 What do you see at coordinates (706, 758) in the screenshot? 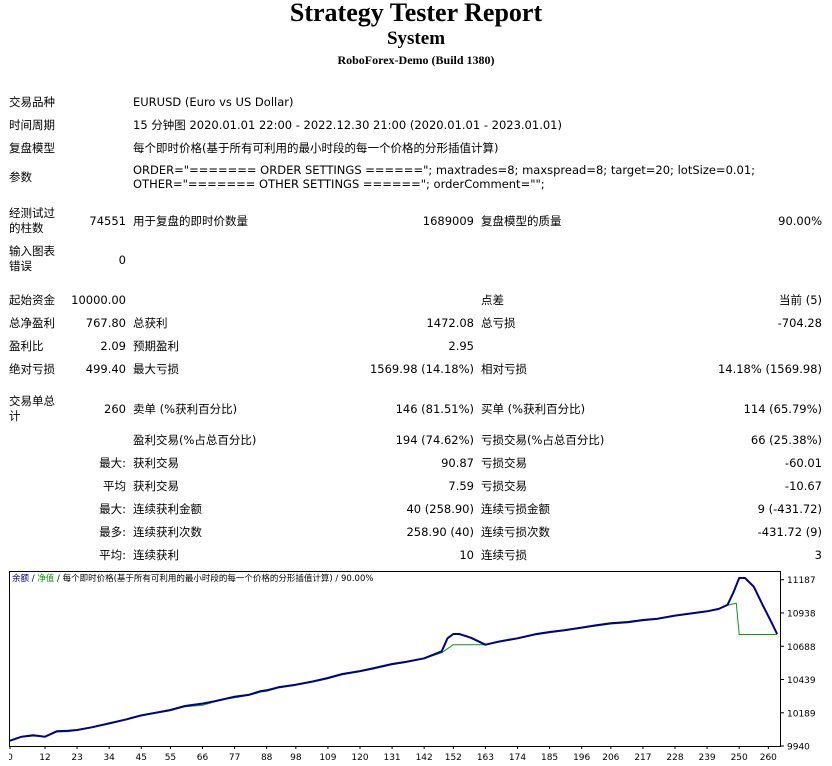
I see `x-tick-label: 239` at bounding box center [706, 758].